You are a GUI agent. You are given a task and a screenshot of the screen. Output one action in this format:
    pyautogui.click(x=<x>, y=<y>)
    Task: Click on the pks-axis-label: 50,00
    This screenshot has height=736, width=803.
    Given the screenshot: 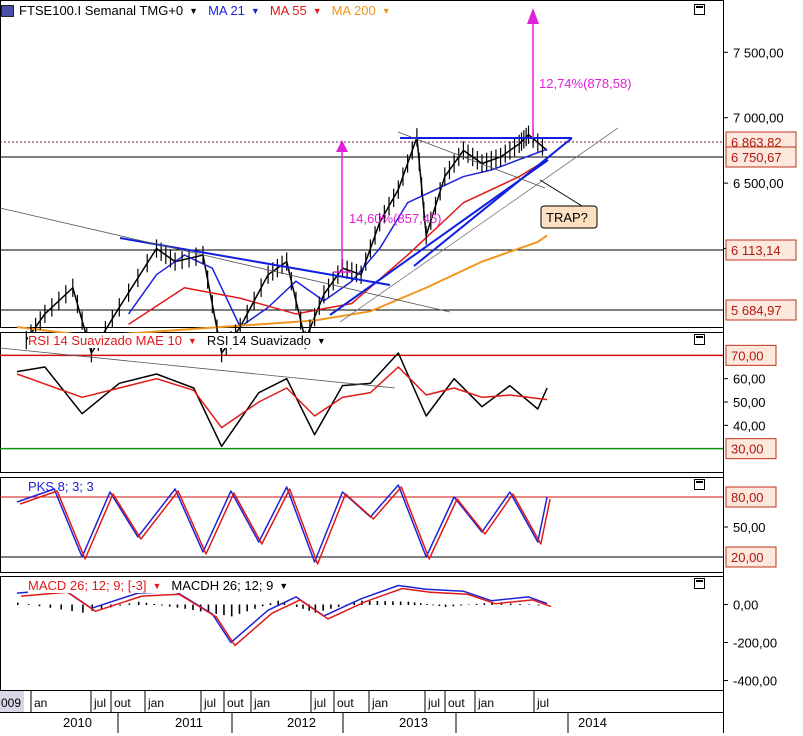 What is the action you would take?
    pyautogui.click(x=749, y=527)
    